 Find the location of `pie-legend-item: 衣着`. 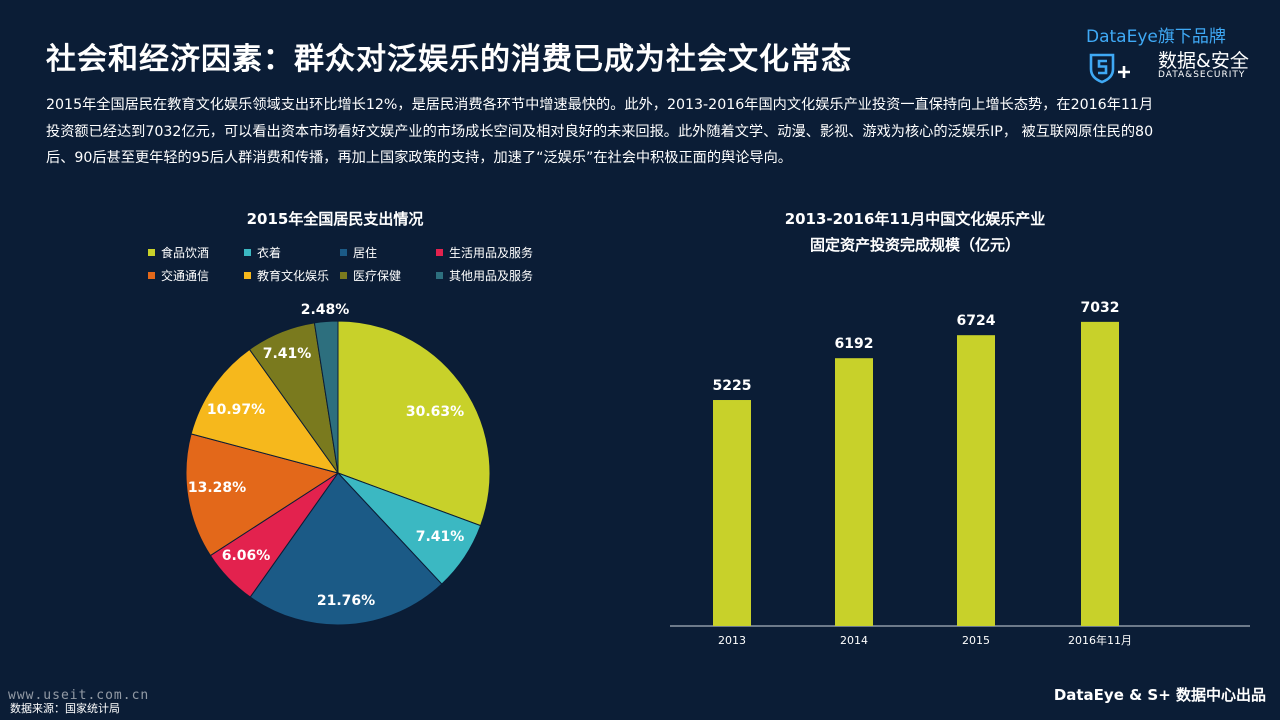

pie-legend-item: 衣着 is located at coordinates (292, 252).